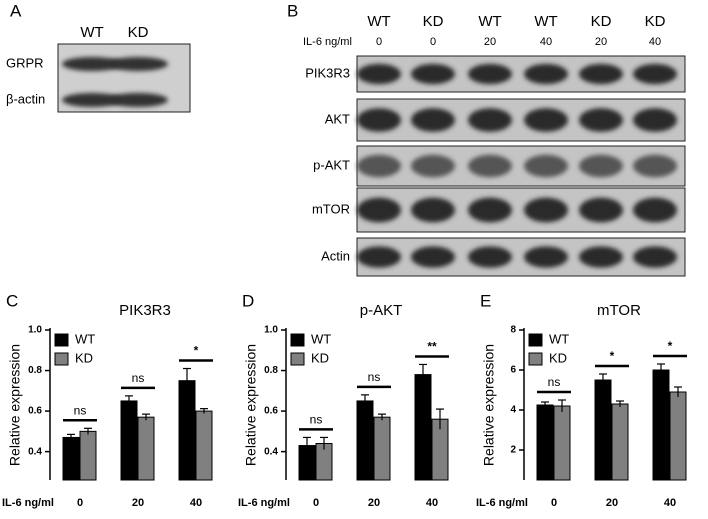 The image size is (708, 519). Describe the element at coordinates (16, 10) in the screenshot. I see `panel-label: A` at that location.